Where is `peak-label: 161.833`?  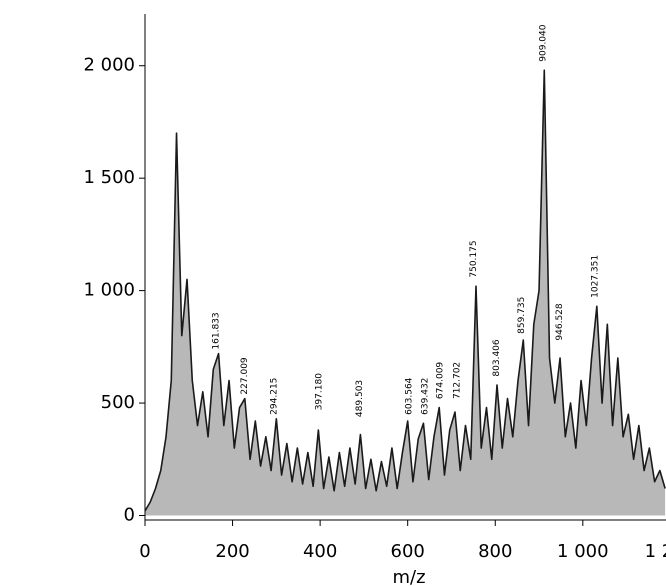
peak-label: 161.833 is located at coordinates (216, 330).